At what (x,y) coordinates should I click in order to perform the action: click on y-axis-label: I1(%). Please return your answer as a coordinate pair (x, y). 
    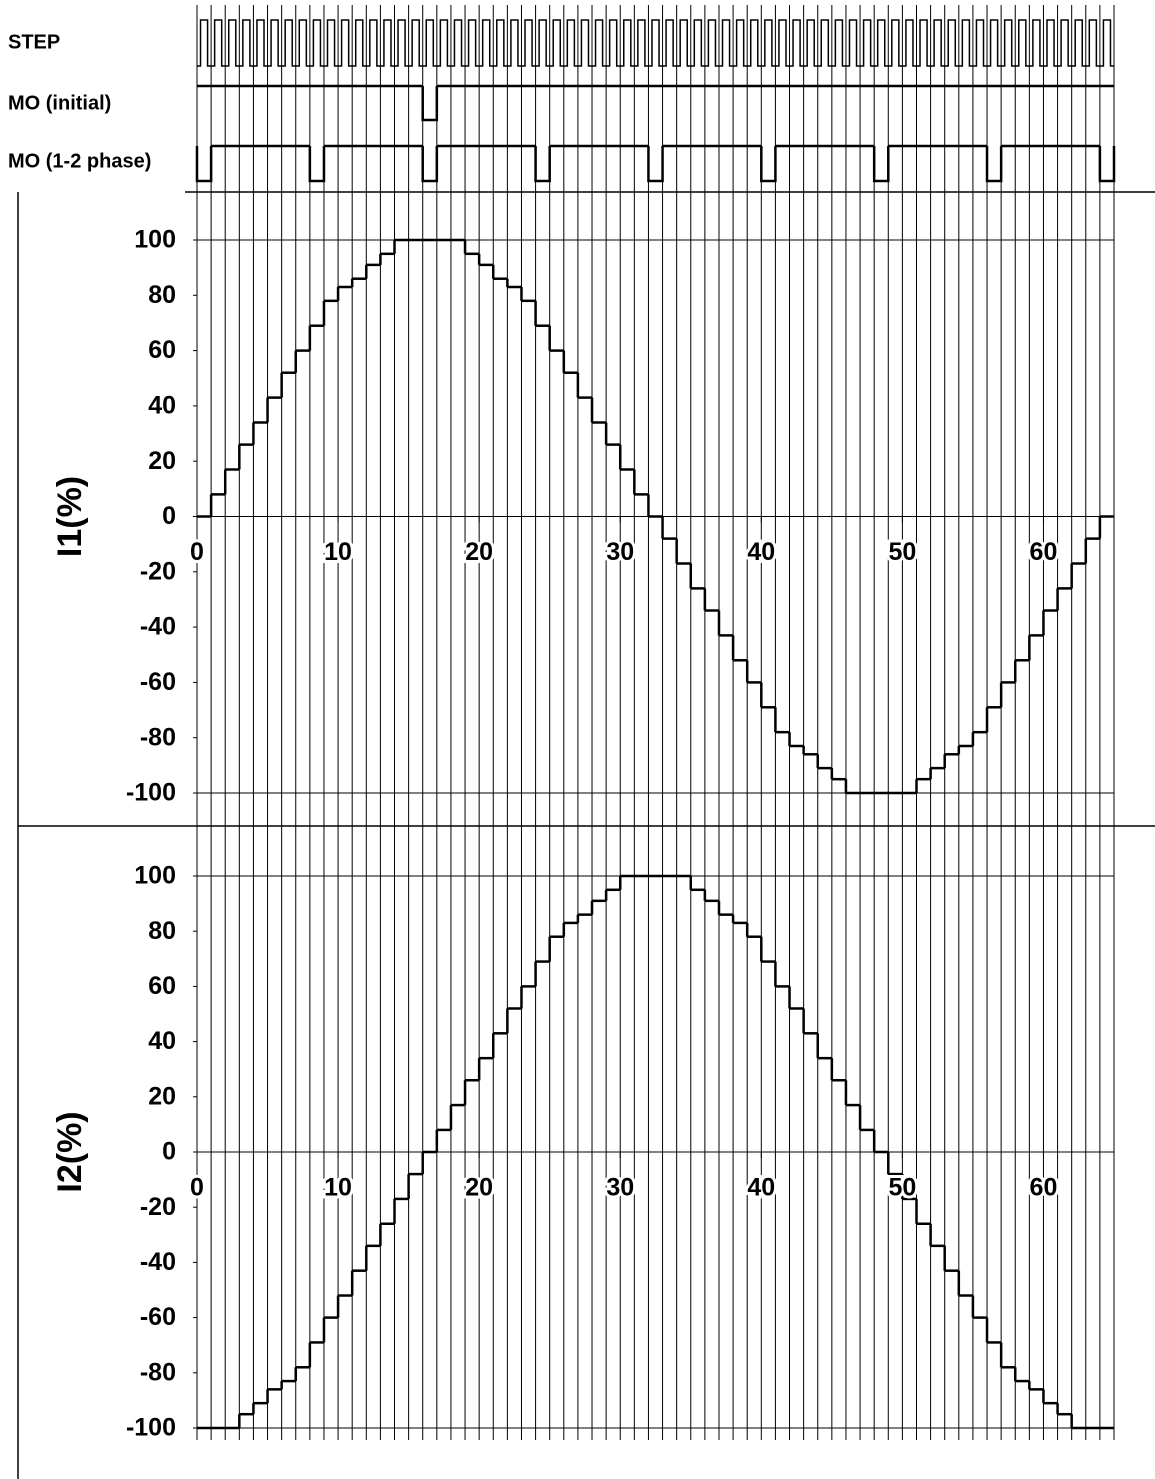
    Looking at the image, I should click on (70, 516).